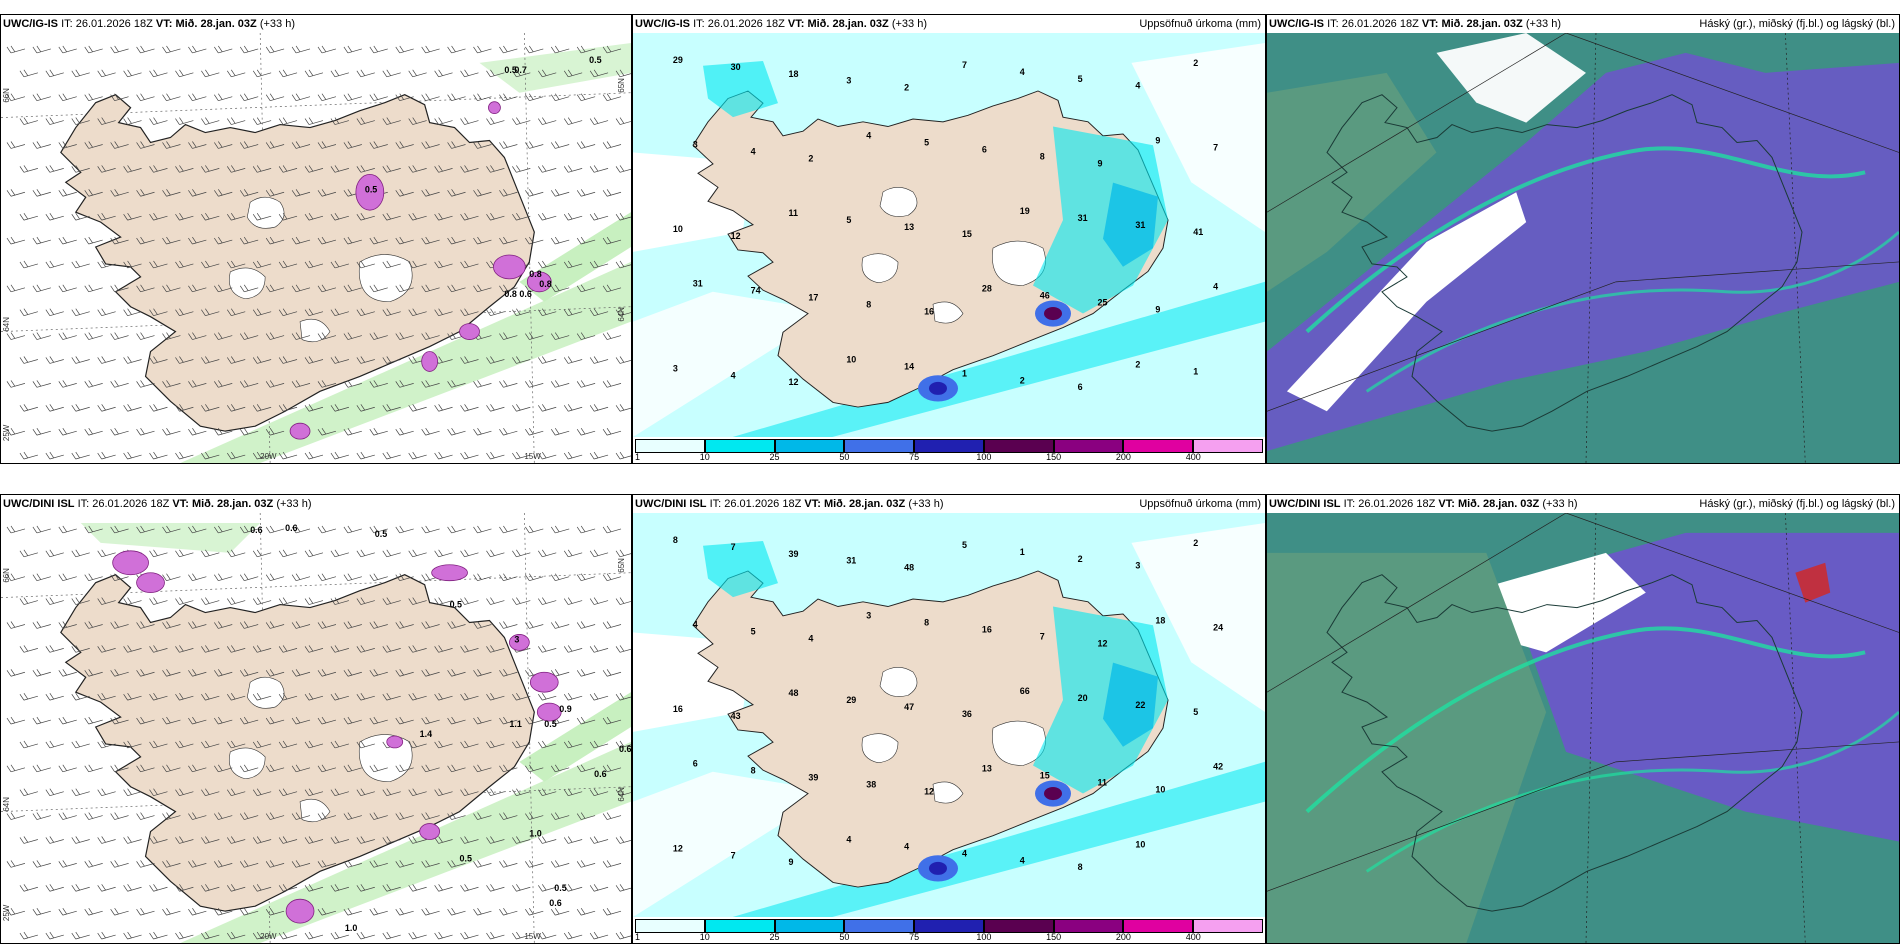  What do you see at coordinates (1018, 926) in the screenshot?
I see `colorbar-swatch` at bounding box center [1018, 926].